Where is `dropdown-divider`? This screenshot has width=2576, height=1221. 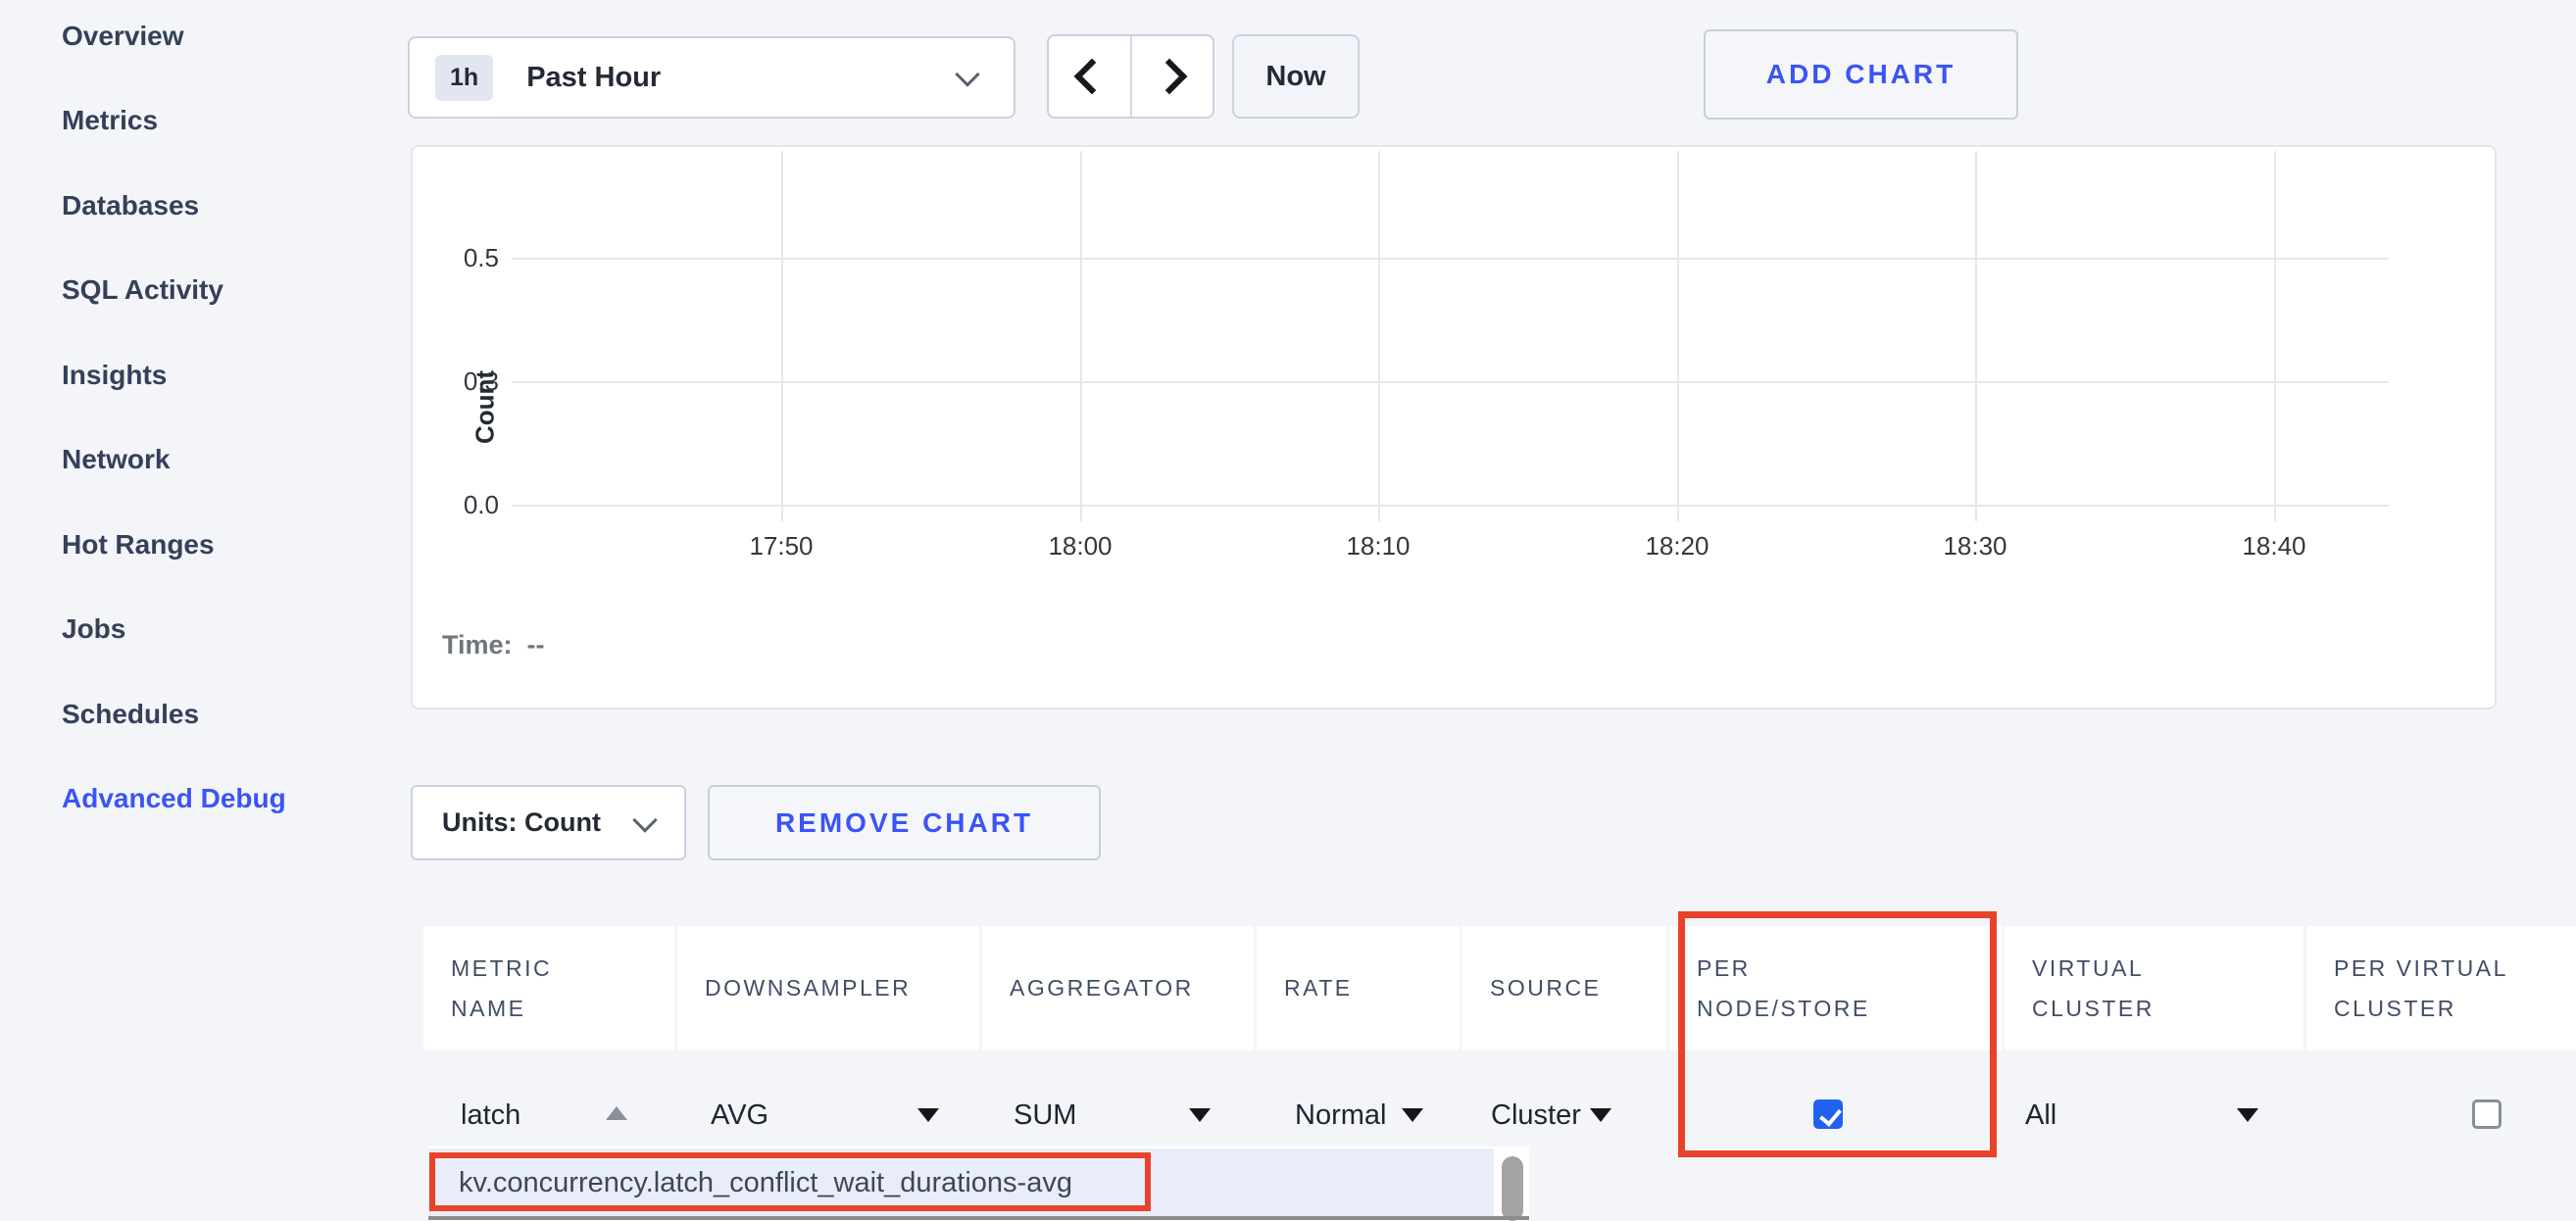
dropdown-divider is located at coordinates (978, 1218).